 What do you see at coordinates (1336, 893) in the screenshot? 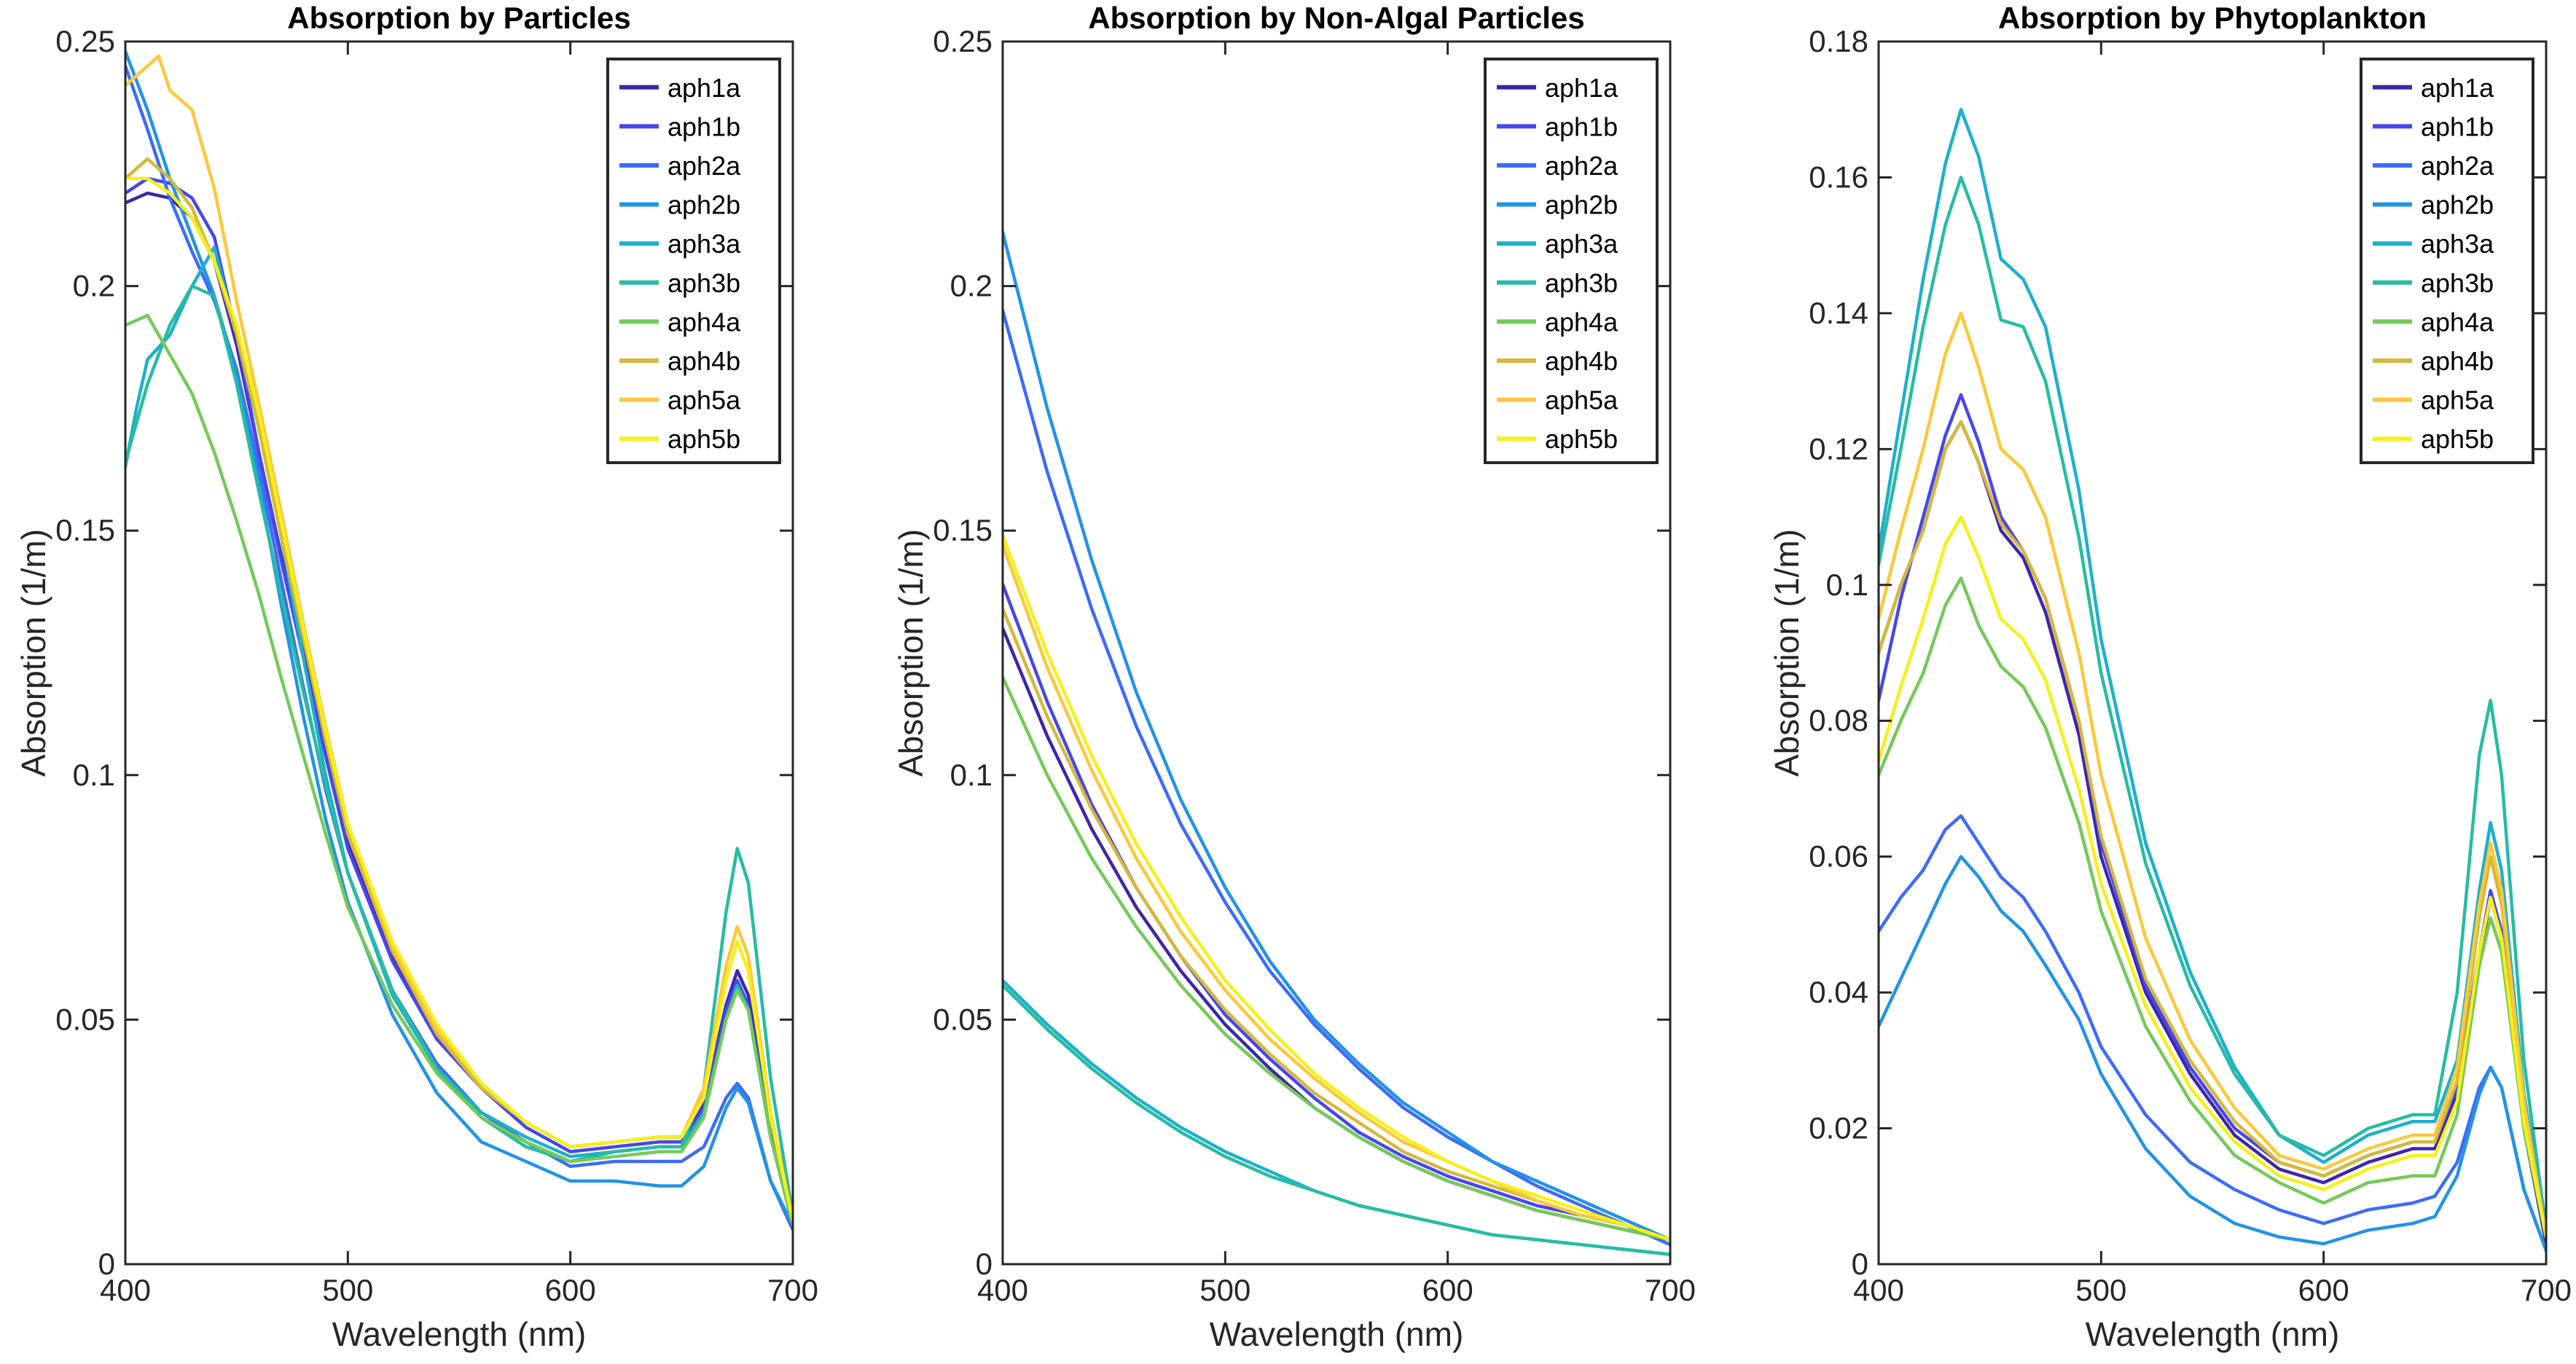
I see `series-line-aph5a` at bounding box center [1336, 893].